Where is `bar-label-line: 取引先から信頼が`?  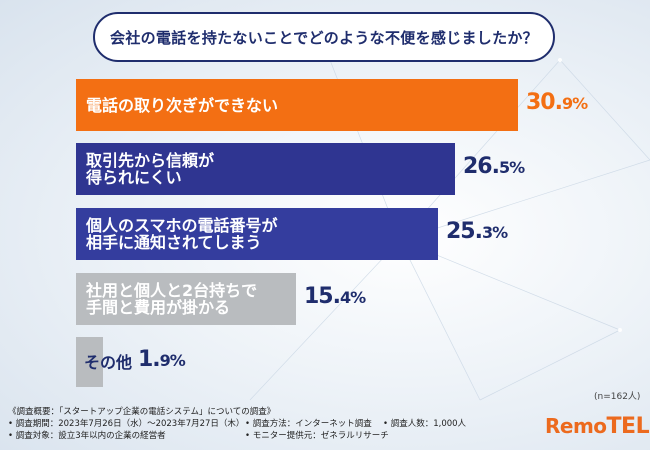 bar-label-line: 取引先から信頼が is located at coordinates (150, 160).